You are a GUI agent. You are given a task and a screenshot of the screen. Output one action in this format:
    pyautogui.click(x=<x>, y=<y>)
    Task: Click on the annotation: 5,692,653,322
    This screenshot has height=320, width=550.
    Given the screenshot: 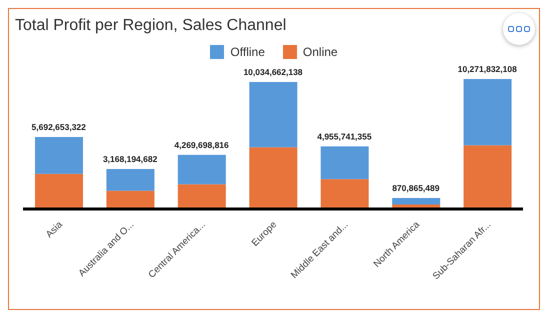 What is the action you would take?
    pyautogui.click(x=59, y=127)
    